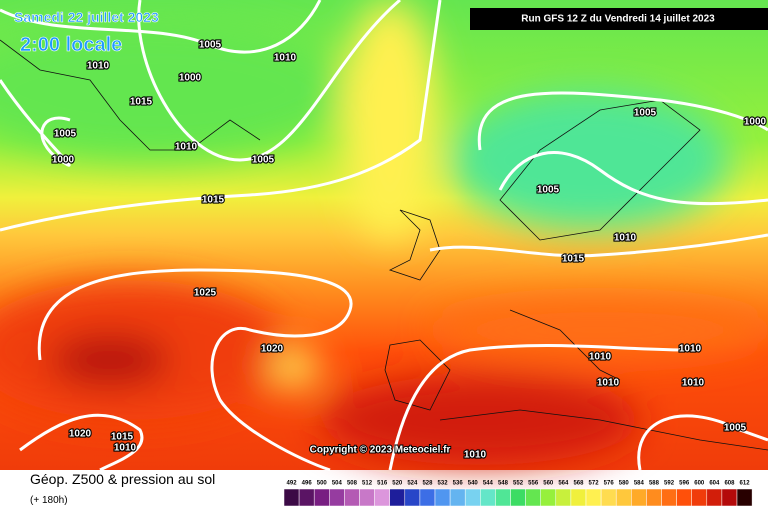 Image resolution: width=768 pixels, height=512 pixels. What do you see at coordinates (518, 484) in the screenshot?
I see `legend-tick-label: 552` at bounding box center [518, 484].